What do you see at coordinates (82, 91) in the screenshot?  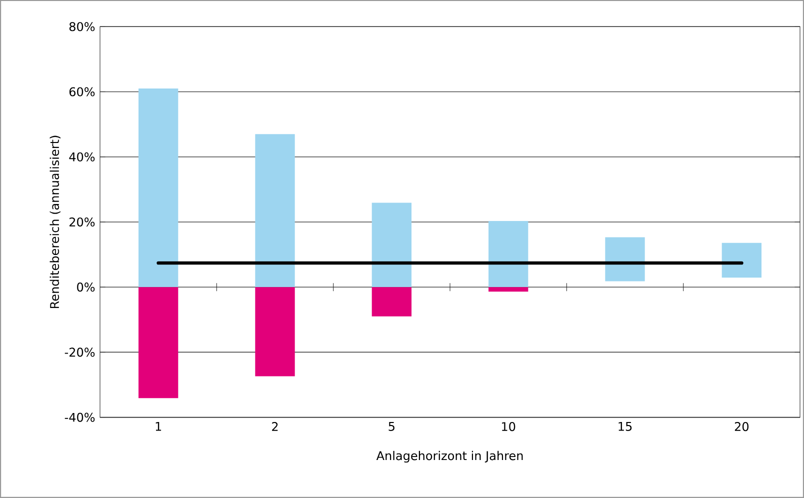 I see `y-tick-label: 60%` at bounding box center [82, 91].